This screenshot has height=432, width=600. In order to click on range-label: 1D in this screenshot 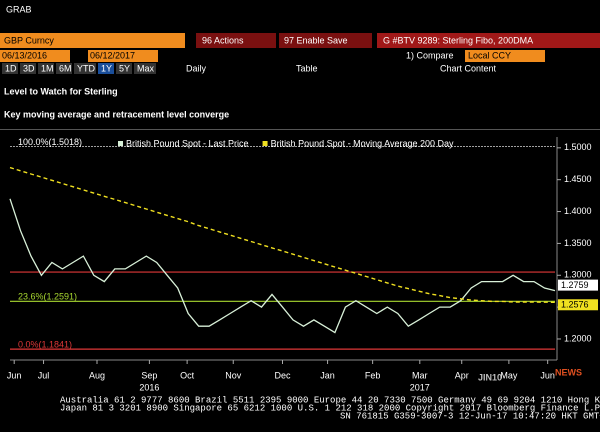, I will do `click(11, 68)`.